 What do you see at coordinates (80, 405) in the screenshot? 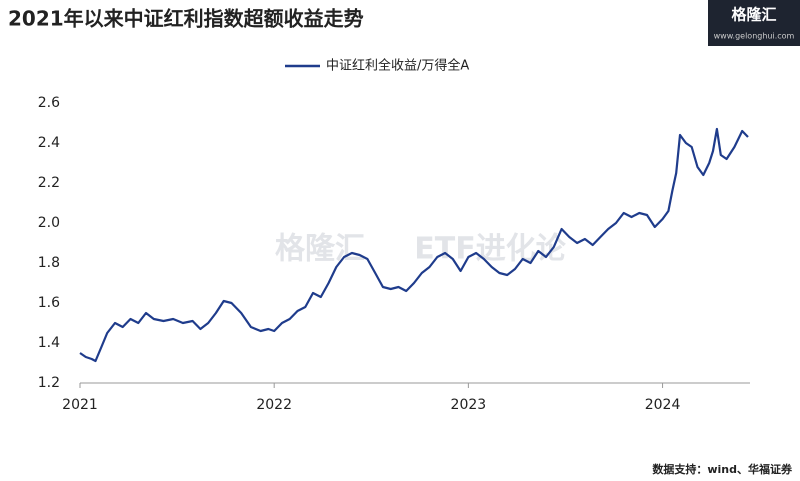
I see `x-tick-label: 2021` at bounding box center [80, 405].